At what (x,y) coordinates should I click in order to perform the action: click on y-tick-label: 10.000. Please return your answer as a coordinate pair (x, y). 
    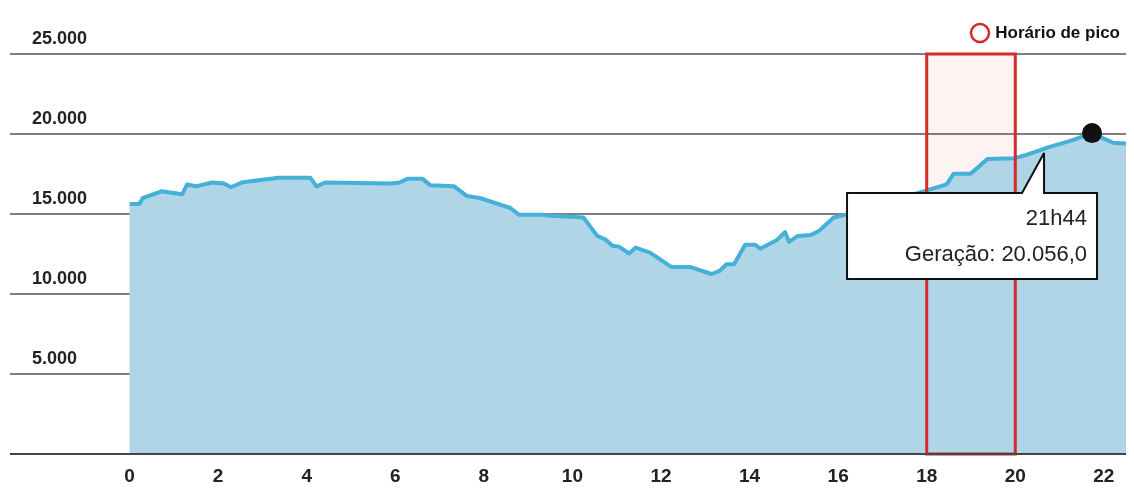
    Looking at the image, I should click on (60, 278).